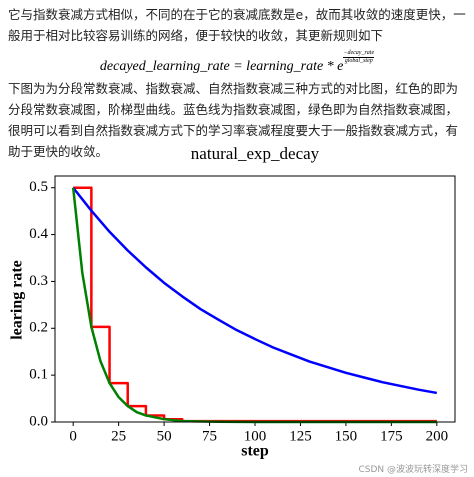 The width and height of the screenshot is (474, 477). Describe the element at coordinates (38, 421) in the screenshot. I see `y-tick-label: 0.0` at that location.